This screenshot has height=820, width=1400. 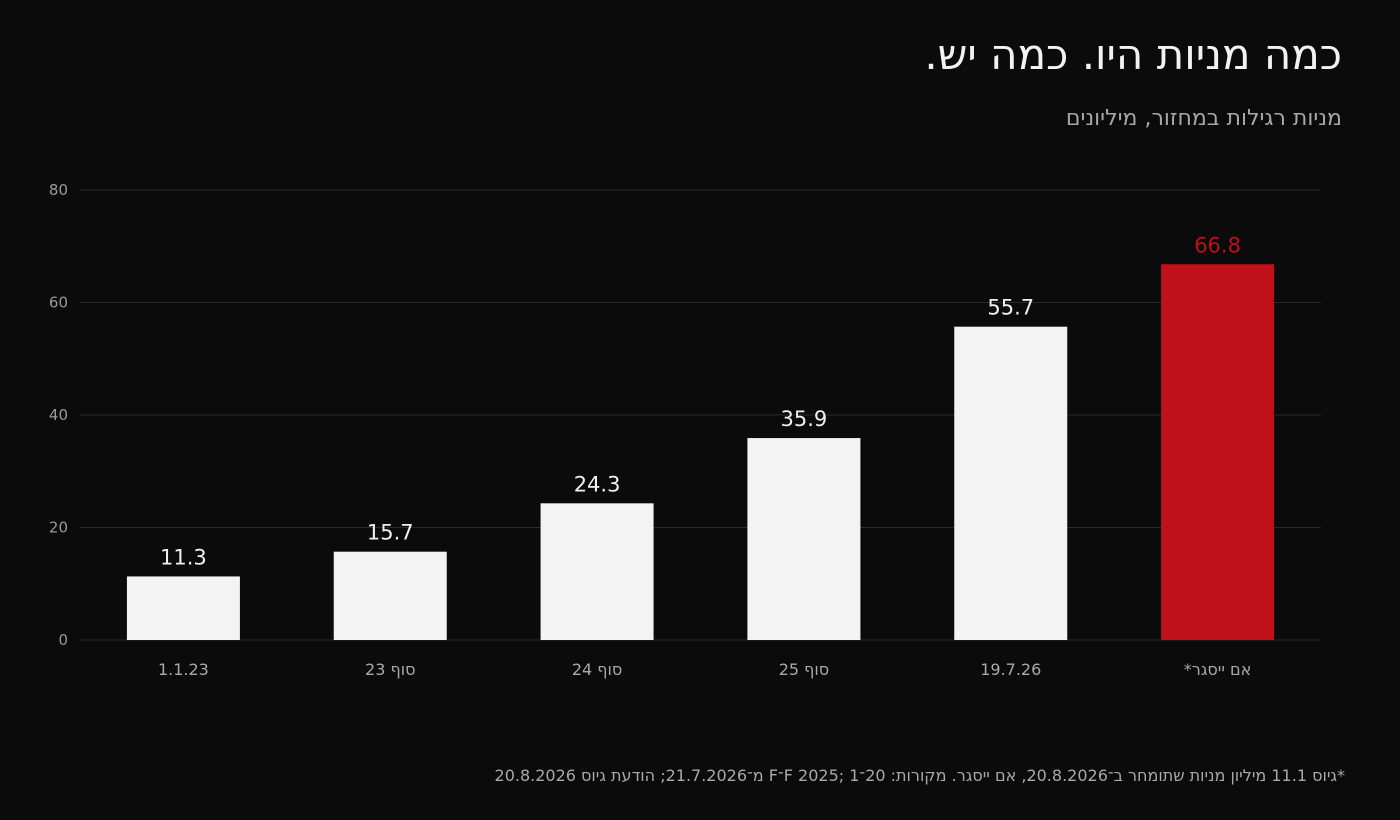 I want to click on x-category-label: 19.7.26, so click(x=1010, y=669).